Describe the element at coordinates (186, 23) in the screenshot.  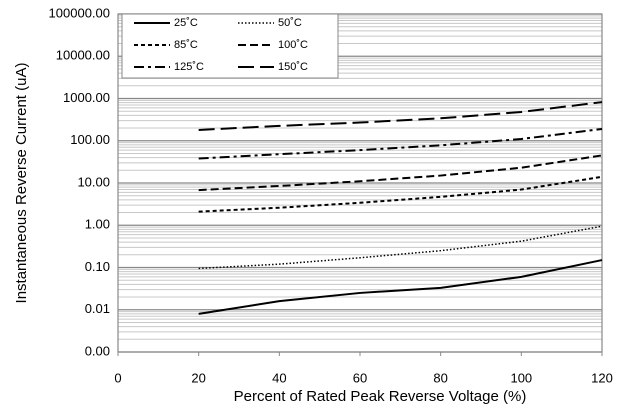
I see `legend-label: 25˚C` at that location.